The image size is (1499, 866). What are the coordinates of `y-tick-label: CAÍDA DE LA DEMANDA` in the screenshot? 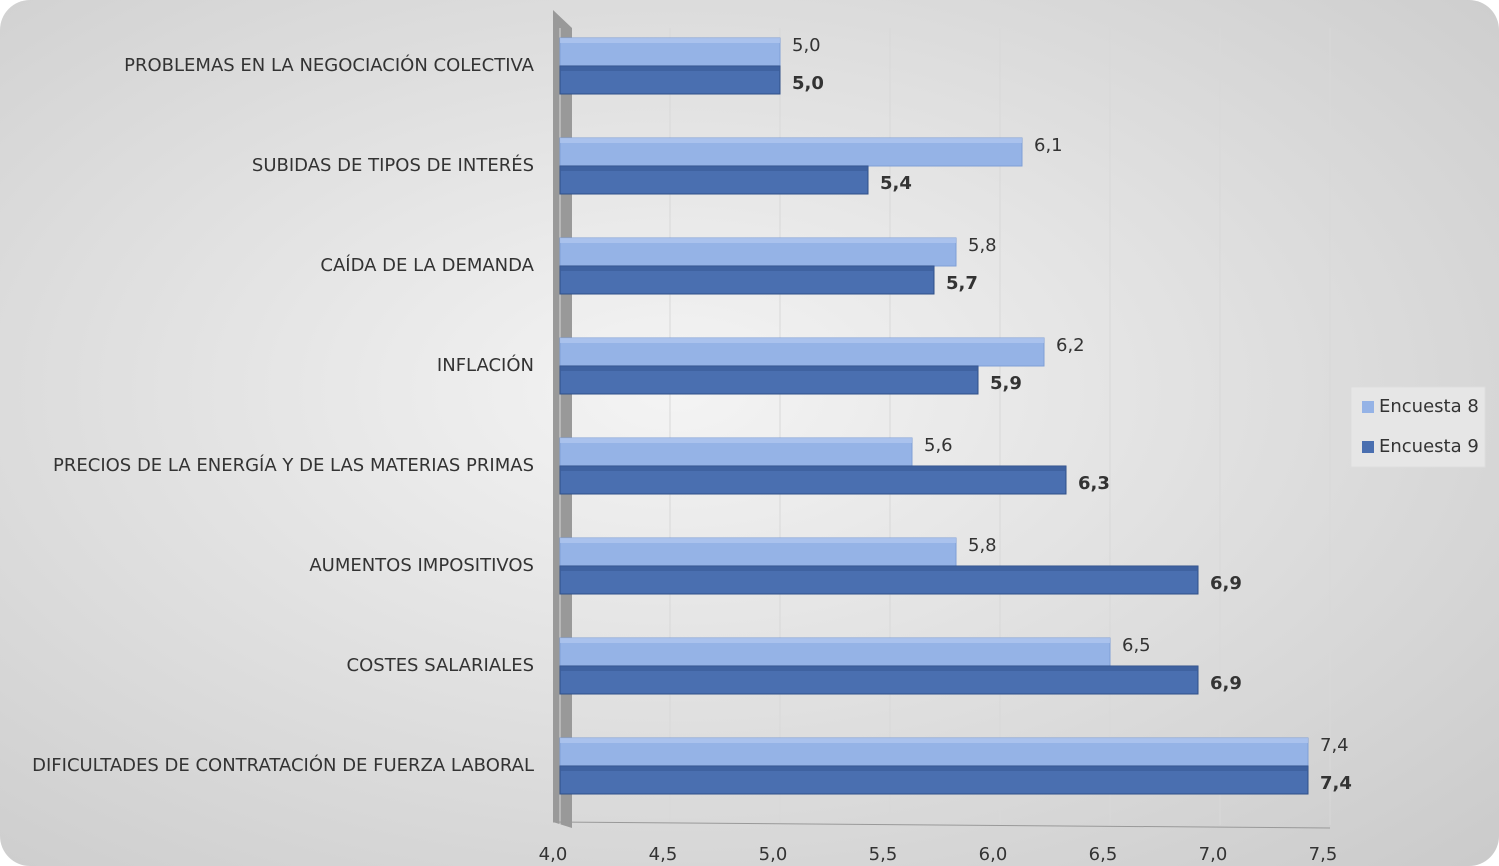 It's located at (427, 265).